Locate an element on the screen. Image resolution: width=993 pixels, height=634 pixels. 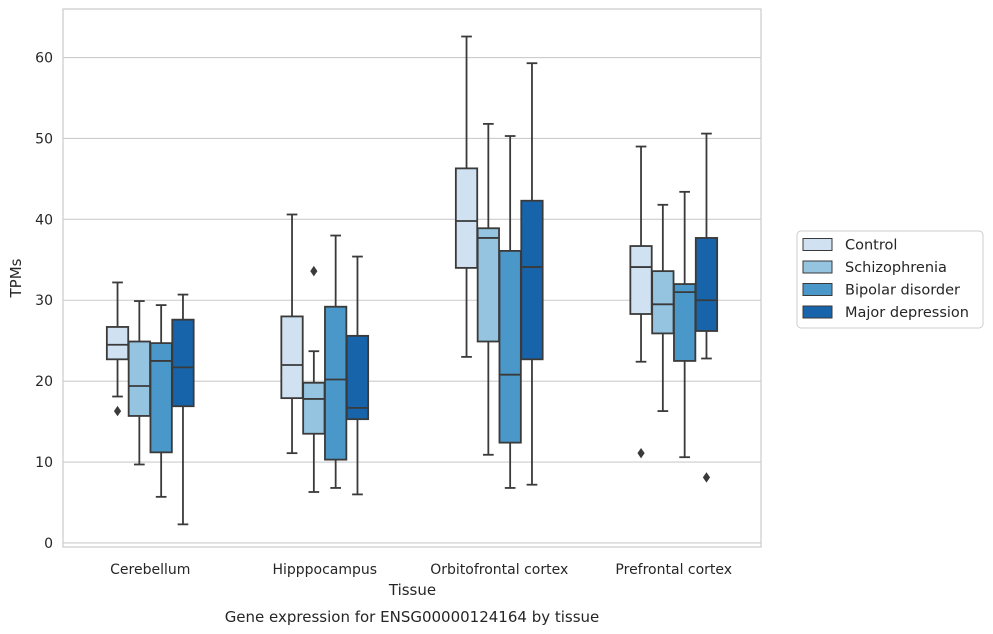
legend-label: Schizophrenia is located at coordinates (896, 268).